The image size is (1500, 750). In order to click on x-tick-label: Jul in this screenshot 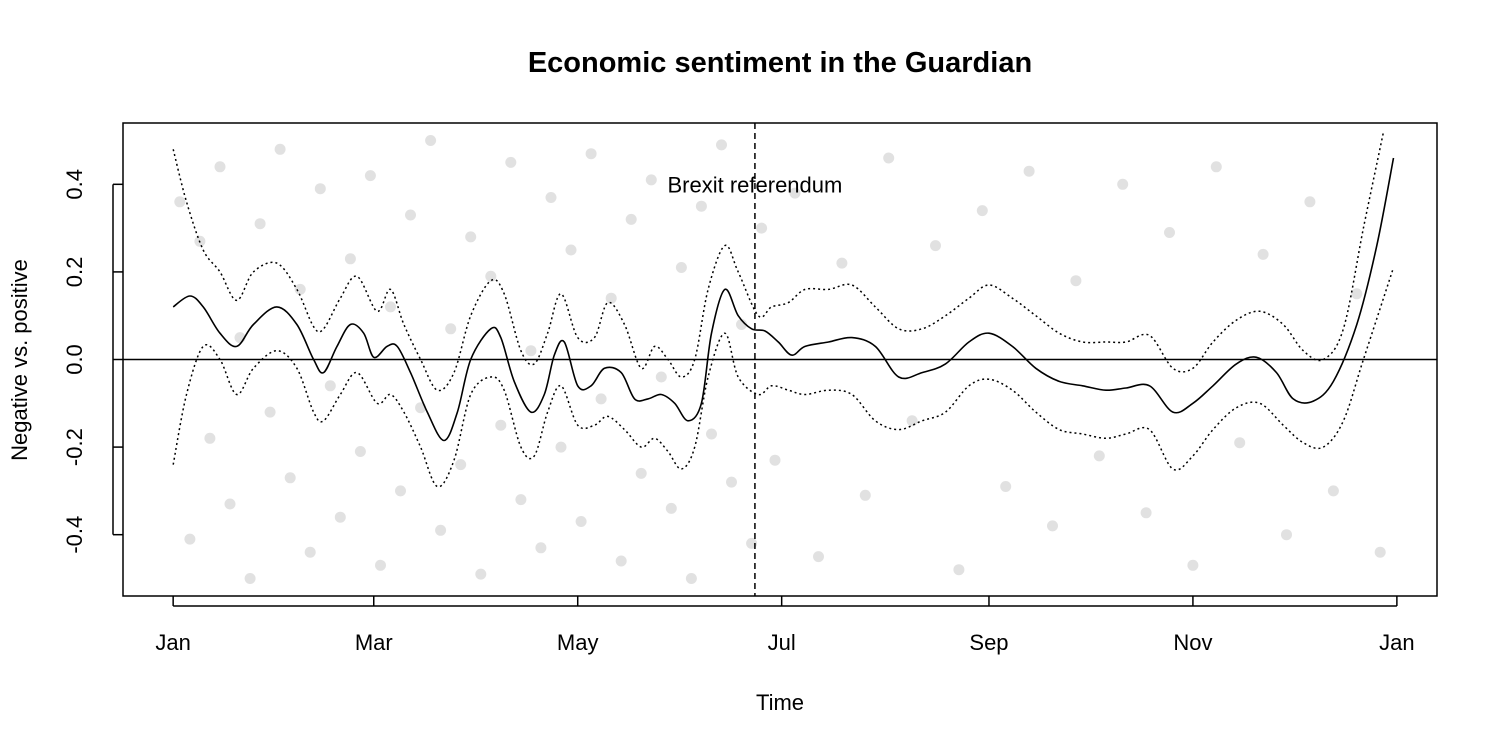, I will do `click(782, 642)`.